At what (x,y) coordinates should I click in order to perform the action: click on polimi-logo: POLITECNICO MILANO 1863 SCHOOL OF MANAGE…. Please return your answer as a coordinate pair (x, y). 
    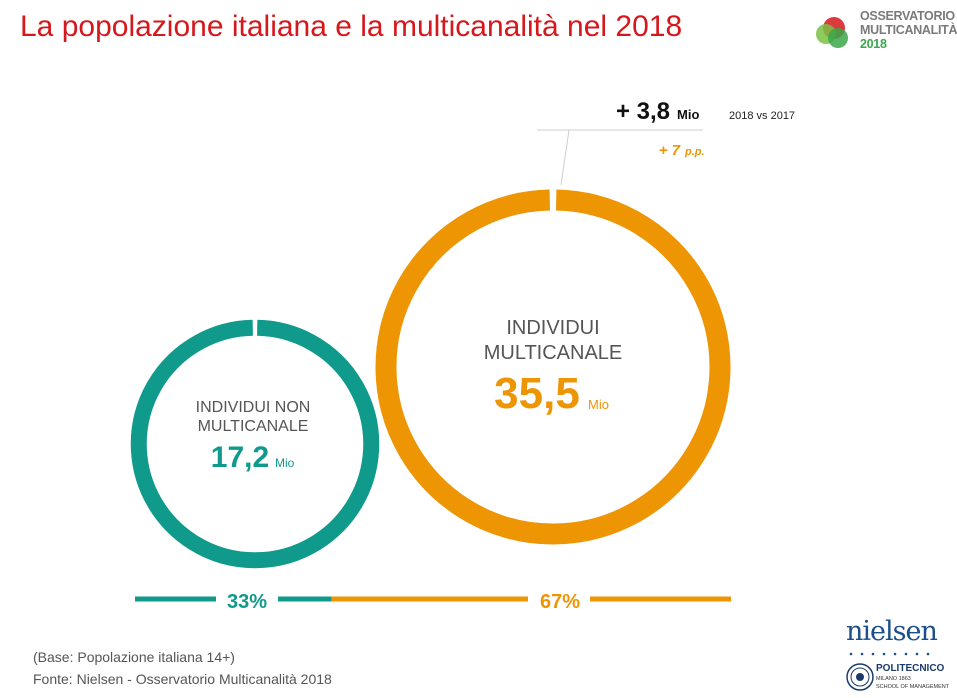
    Looking at the image, I should click on (898, 678).